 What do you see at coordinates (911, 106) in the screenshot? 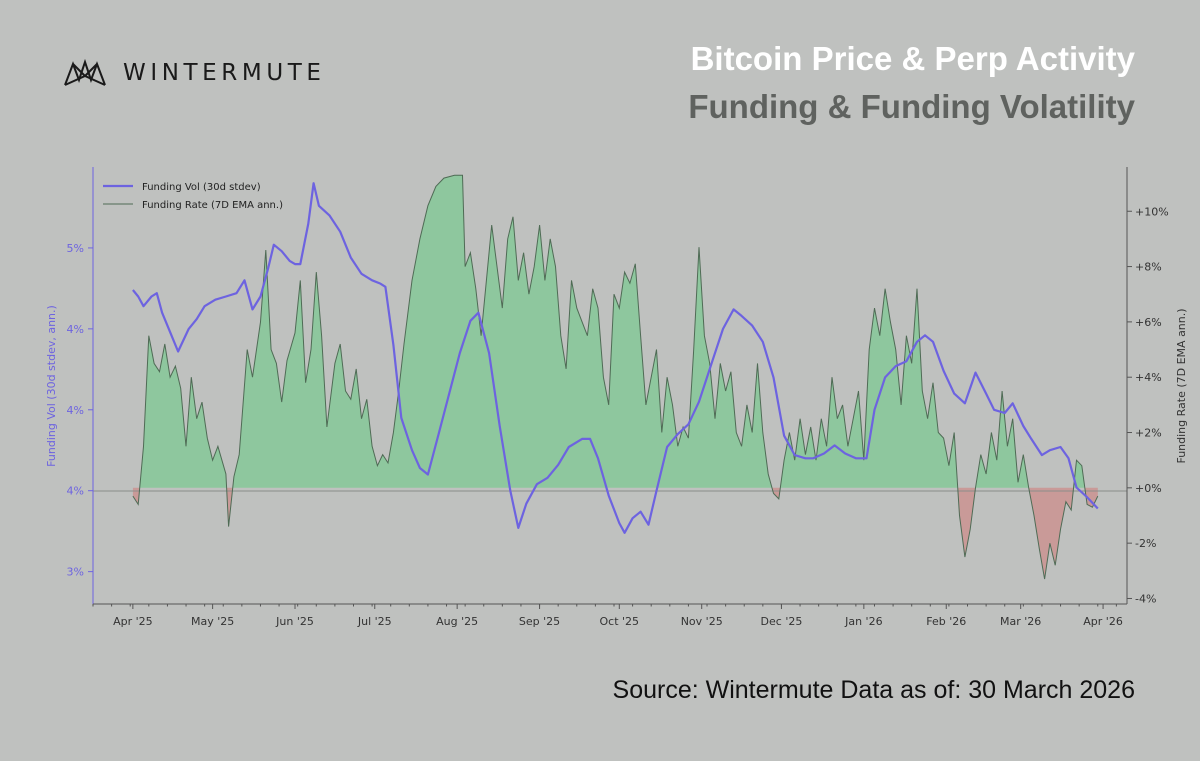
I see `page-subtitle: Funding & Funding Volatility` at bounding box center [911, 106].